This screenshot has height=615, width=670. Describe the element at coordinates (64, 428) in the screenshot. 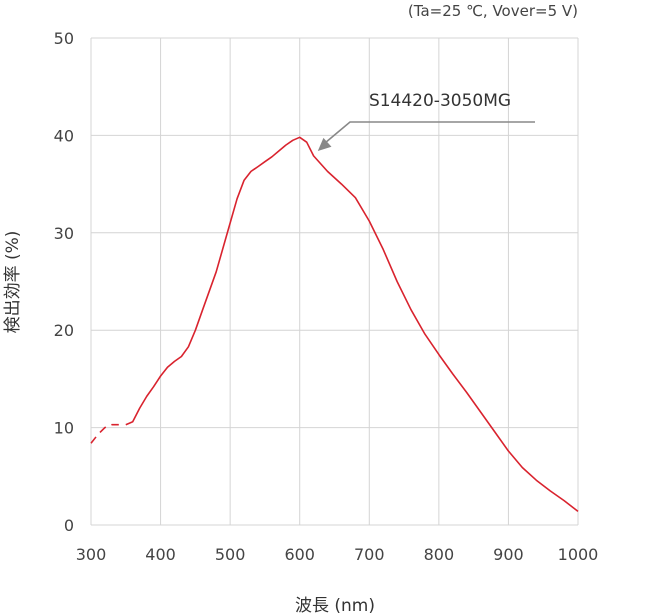

I see `y-tick-label: 10` at that location.